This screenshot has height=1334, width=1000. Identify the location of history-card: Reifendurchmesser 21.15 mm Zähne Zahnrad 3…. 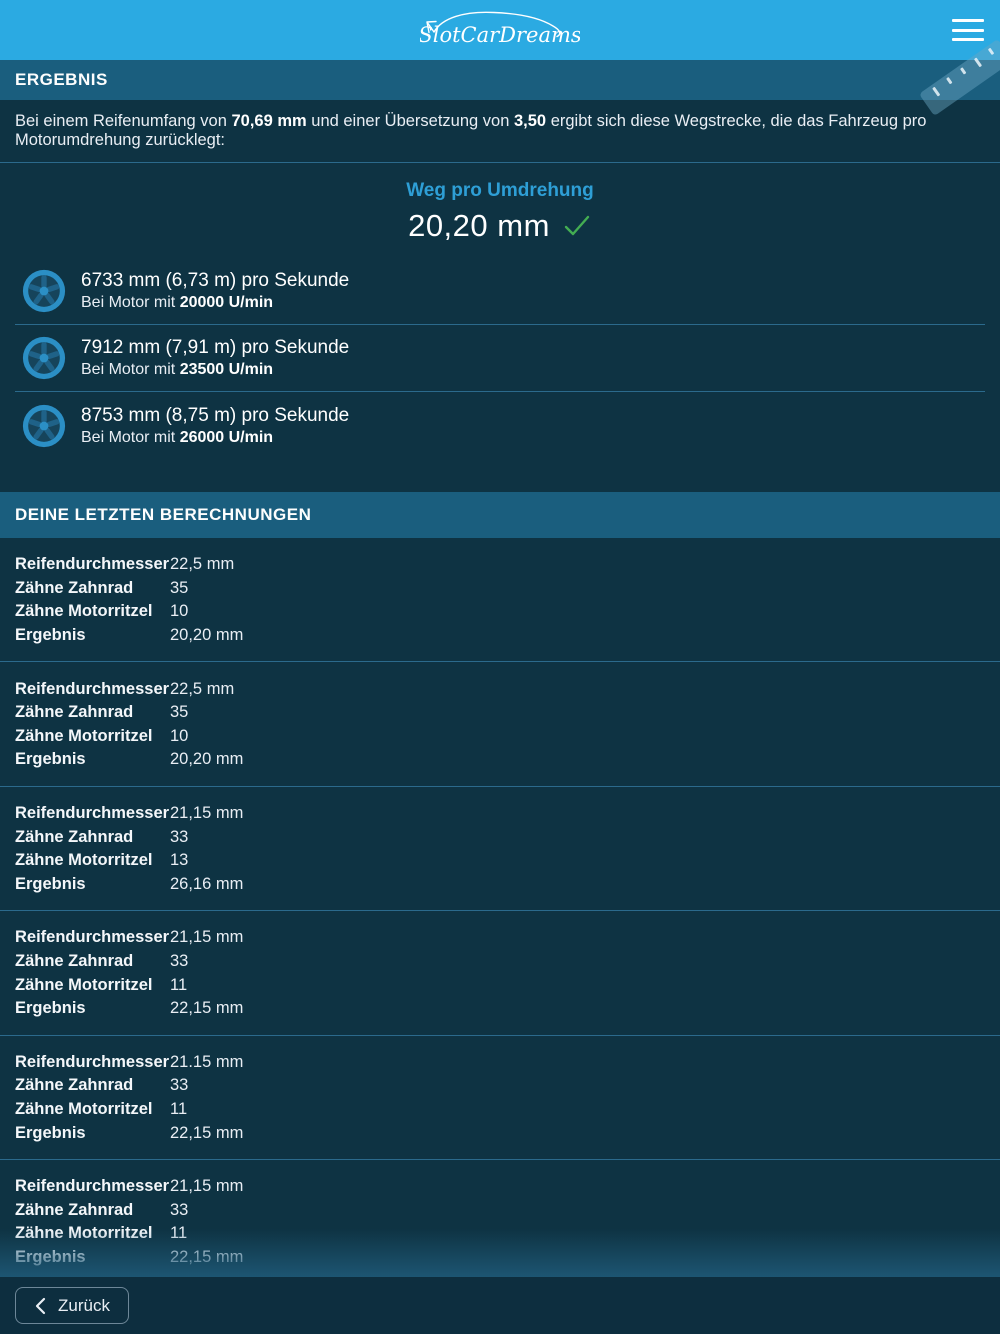
(500, 1098).